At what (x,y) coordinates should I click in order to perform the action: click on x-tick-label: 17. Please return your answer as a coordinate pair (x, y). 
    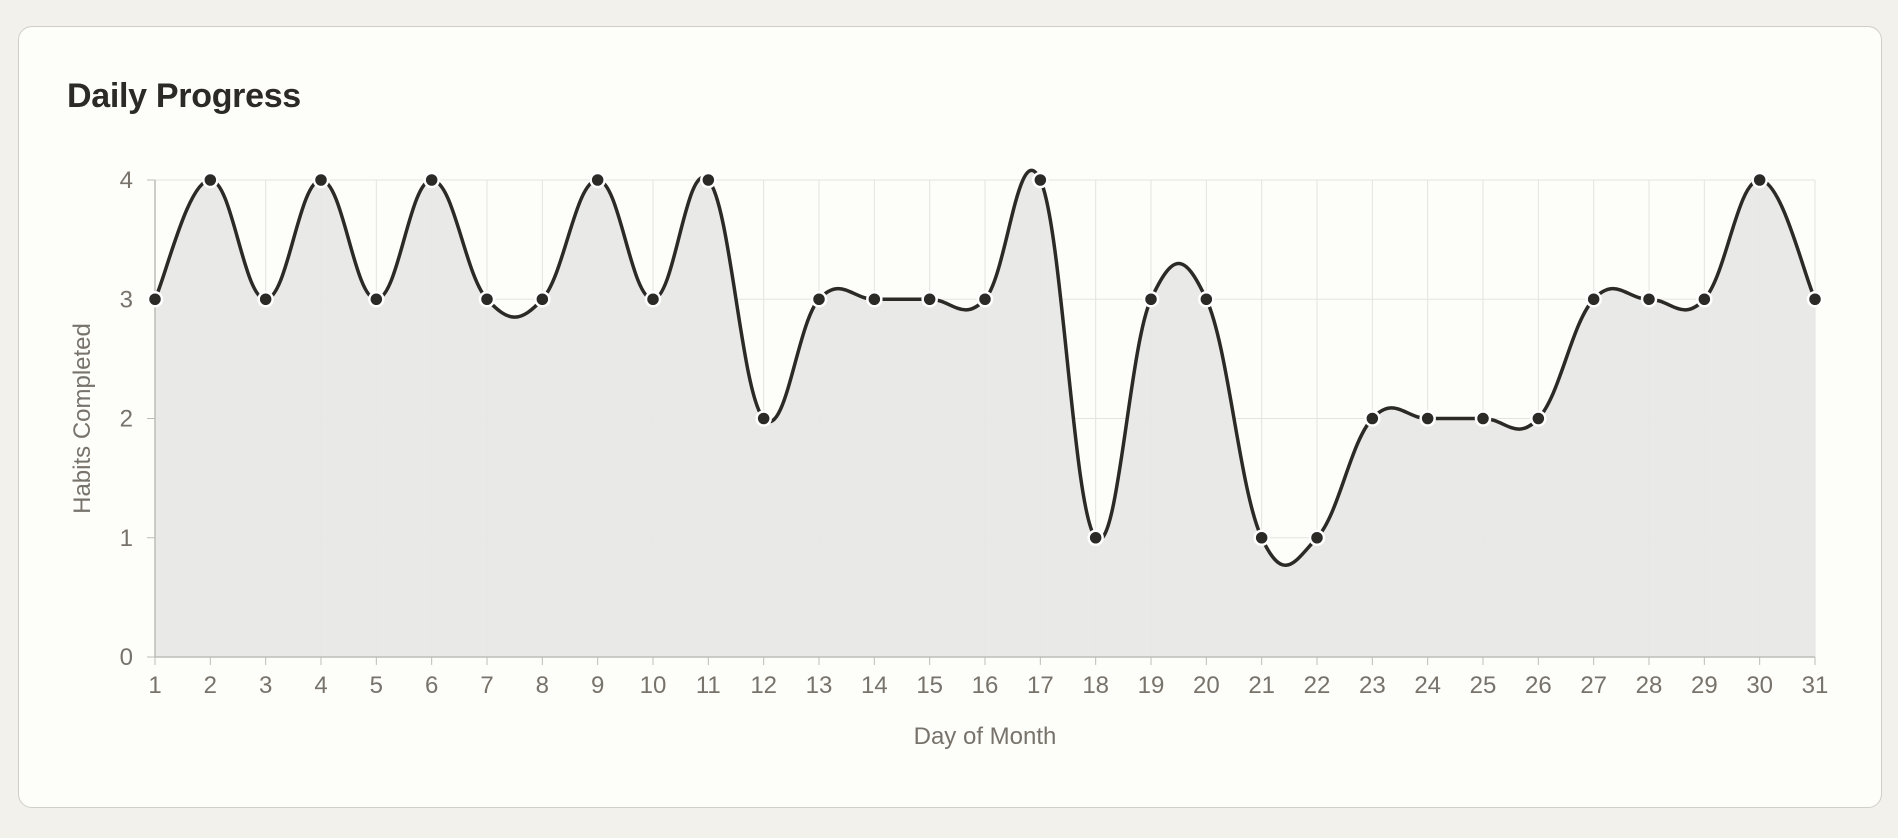
    Looking at the image, I should click on (1040, 685).